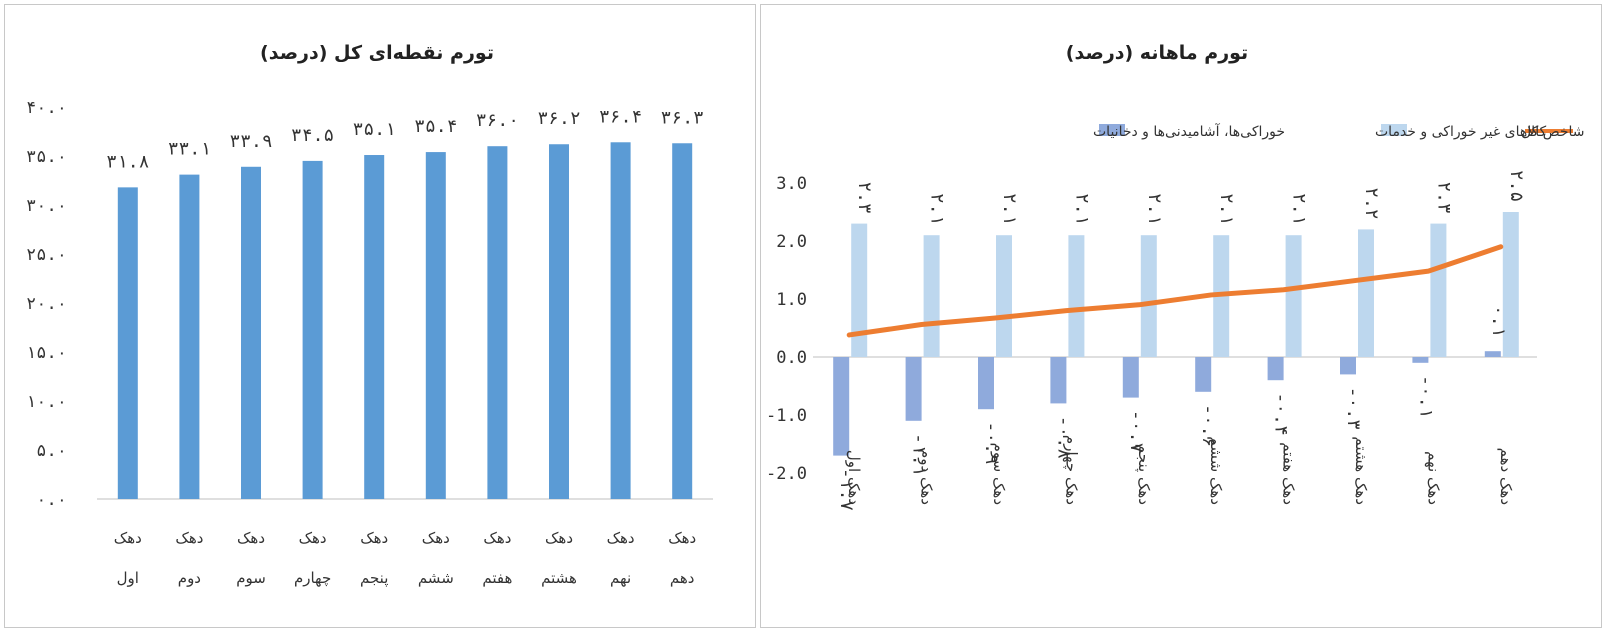  What do you see at coordinates (1289, 473) in the screenshot?
I see `category-label: دهک هفتم` at bounding box center [1289, 473].